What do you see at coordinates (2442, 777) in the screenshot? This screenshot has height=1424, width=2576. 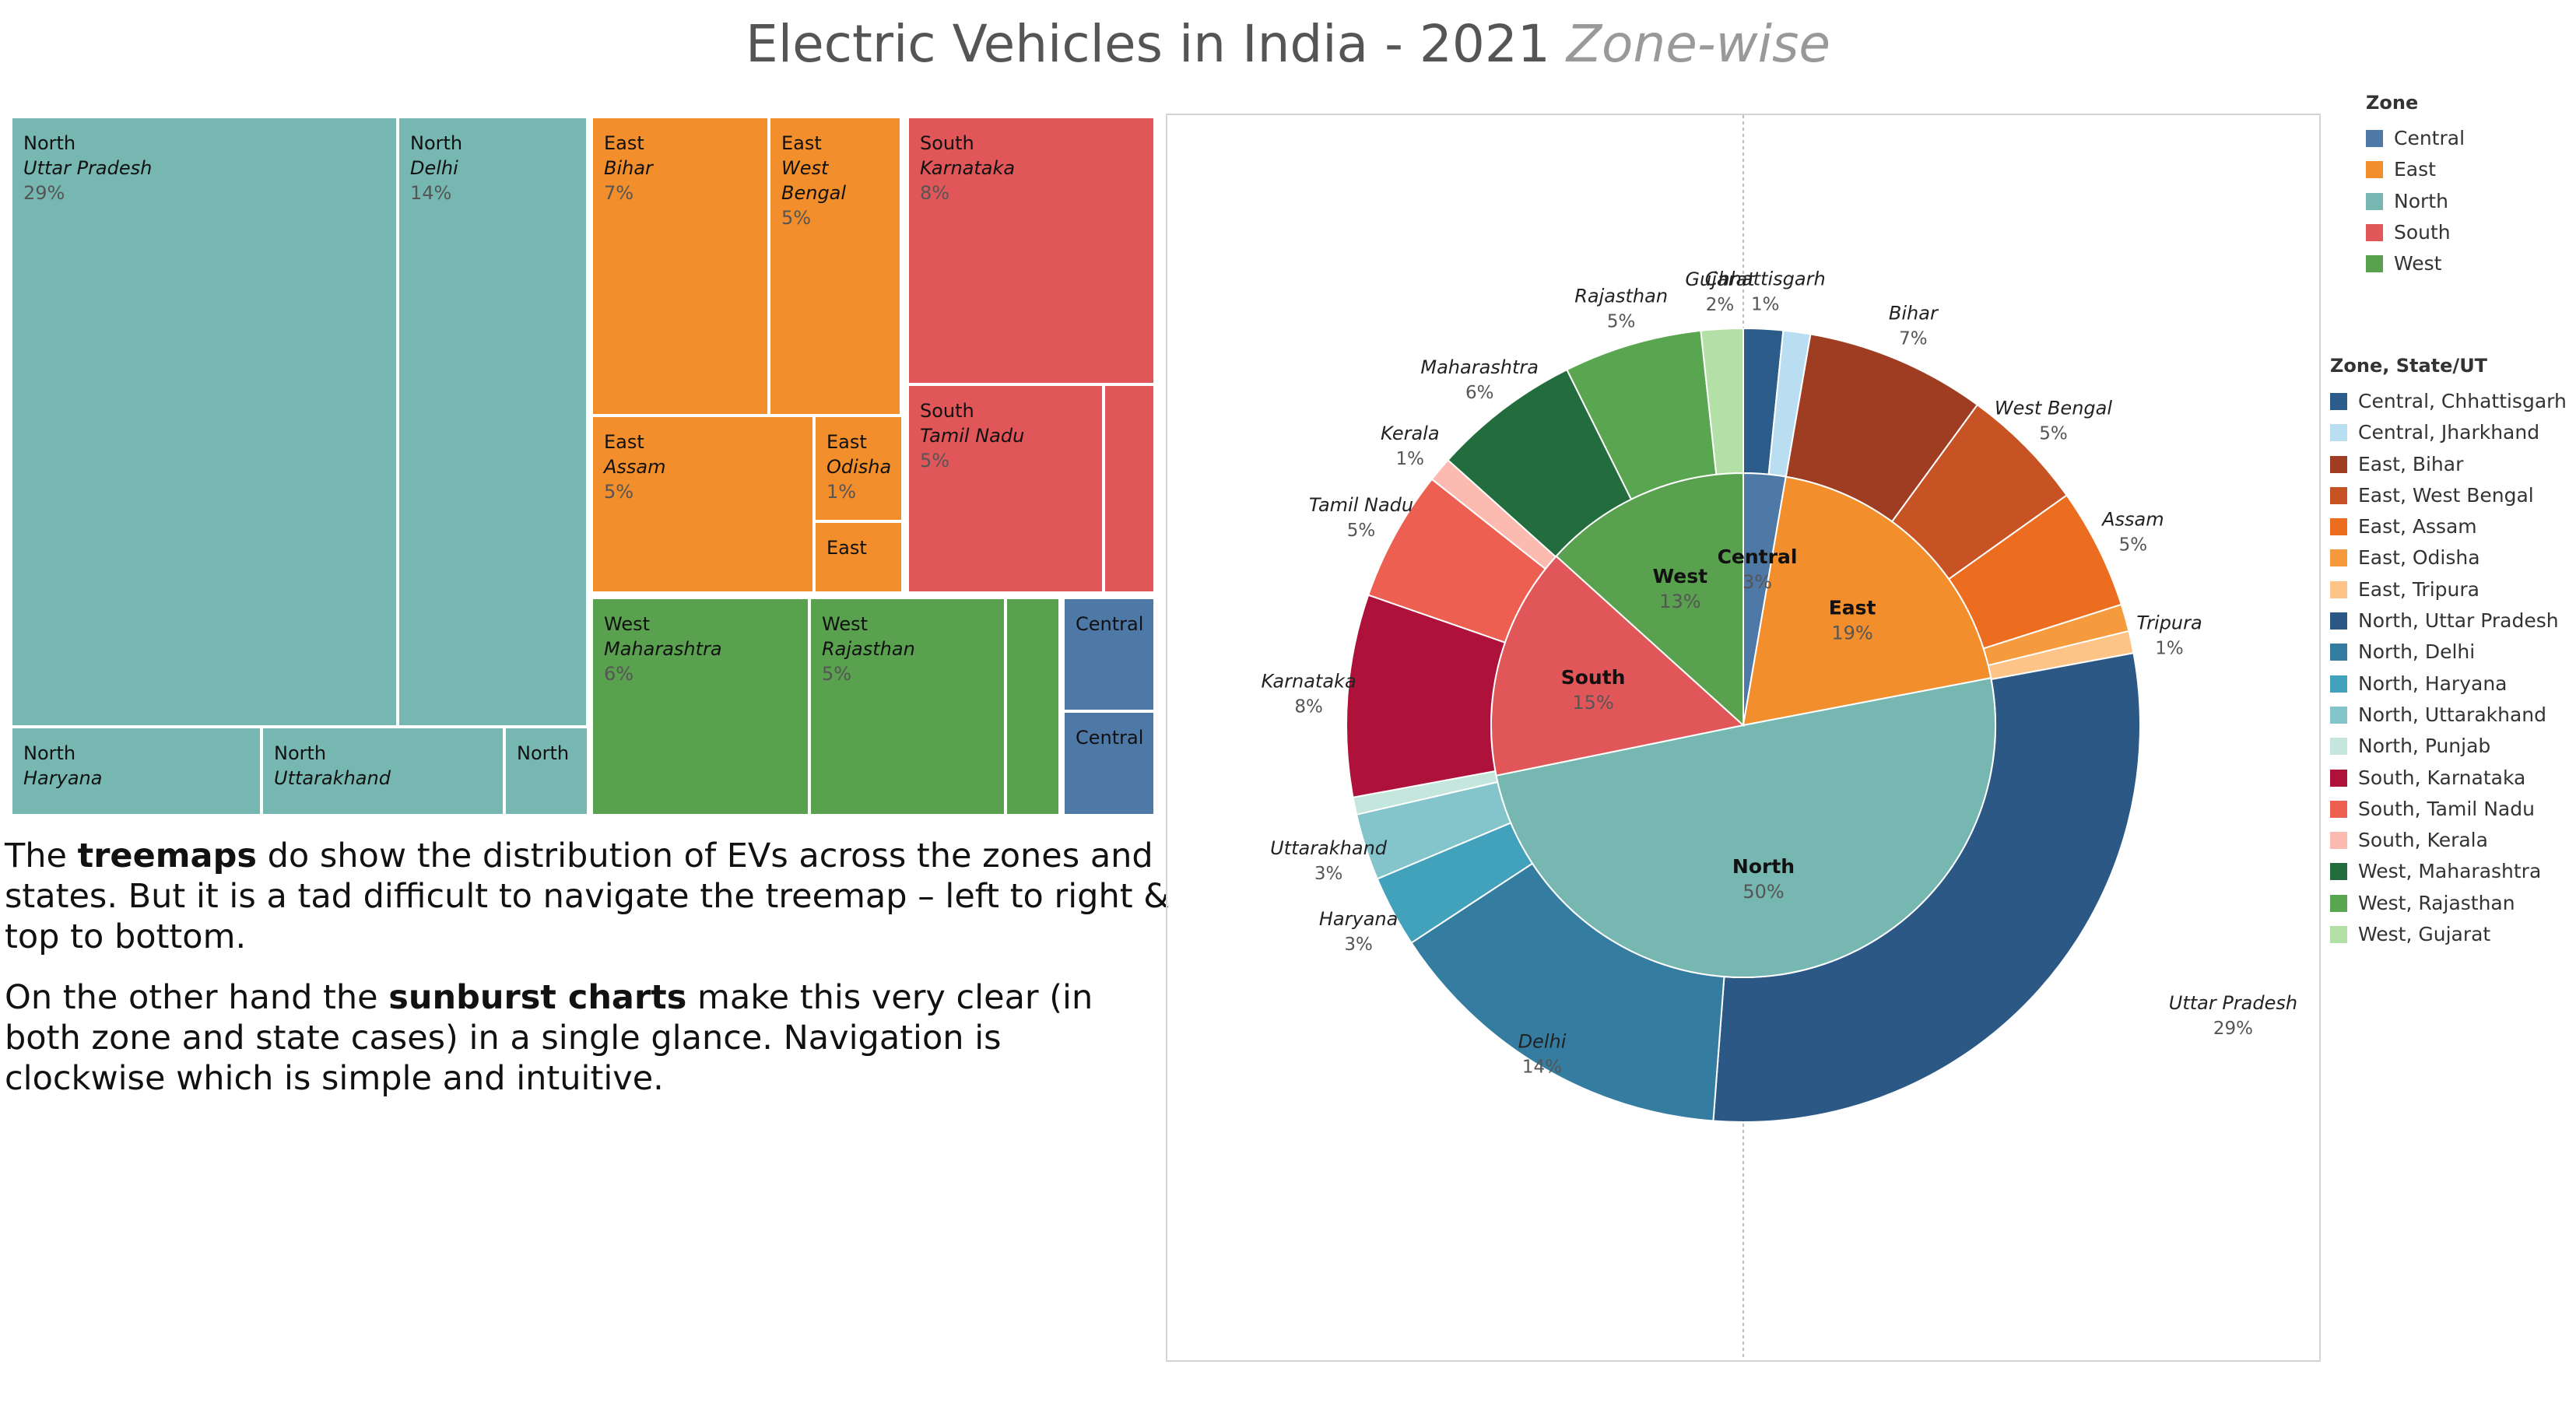 I see `legend-label: South, Karnataka` at bounding box center [2442, 777].